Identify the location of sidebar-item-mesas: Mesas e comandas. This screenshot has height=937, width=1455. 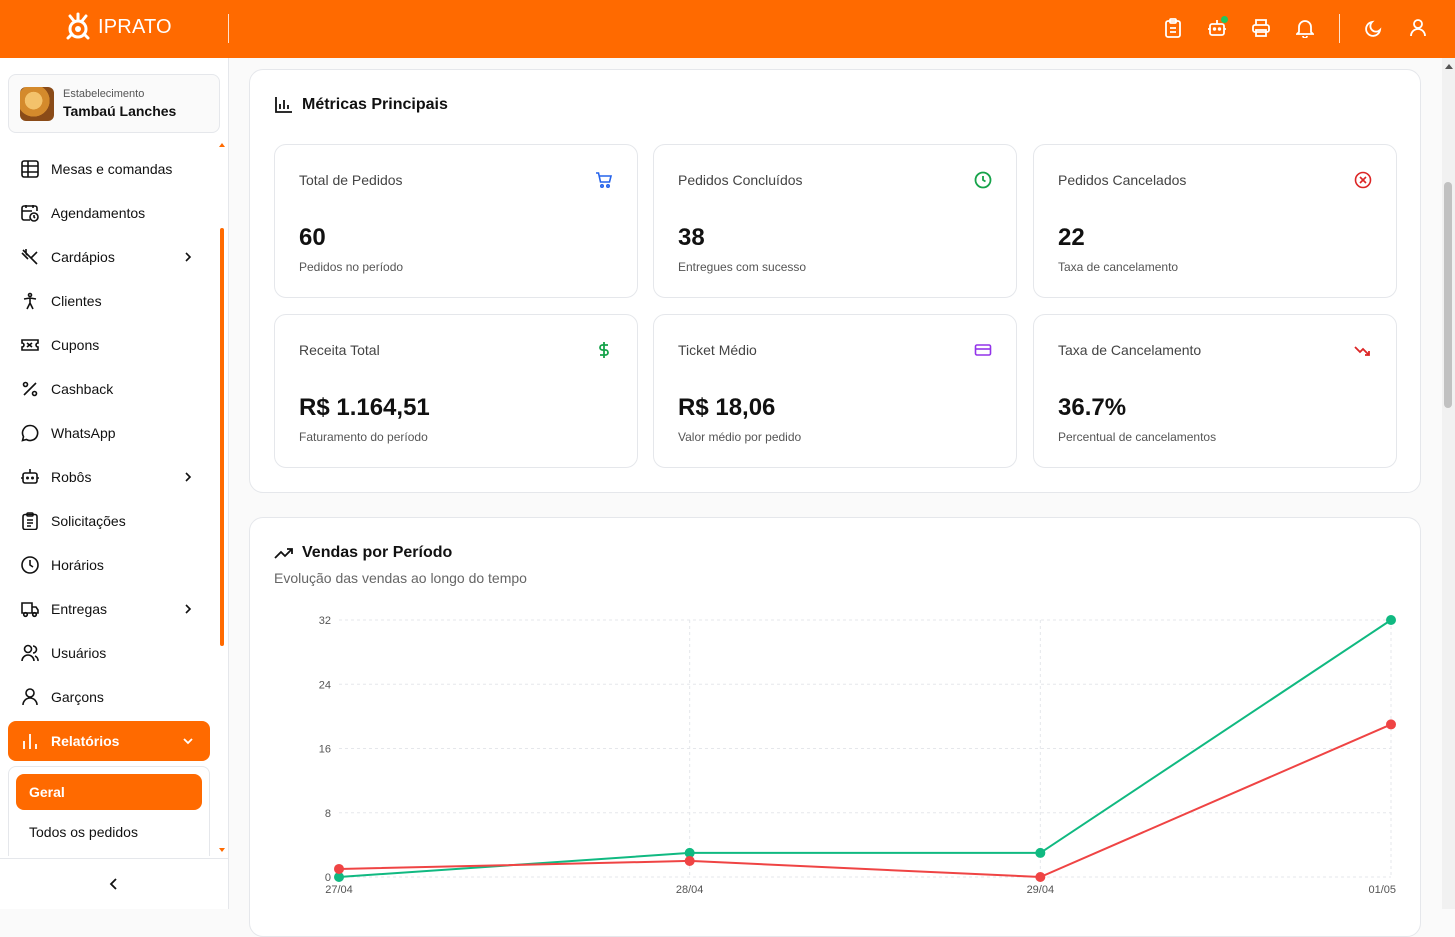
(109, 169).